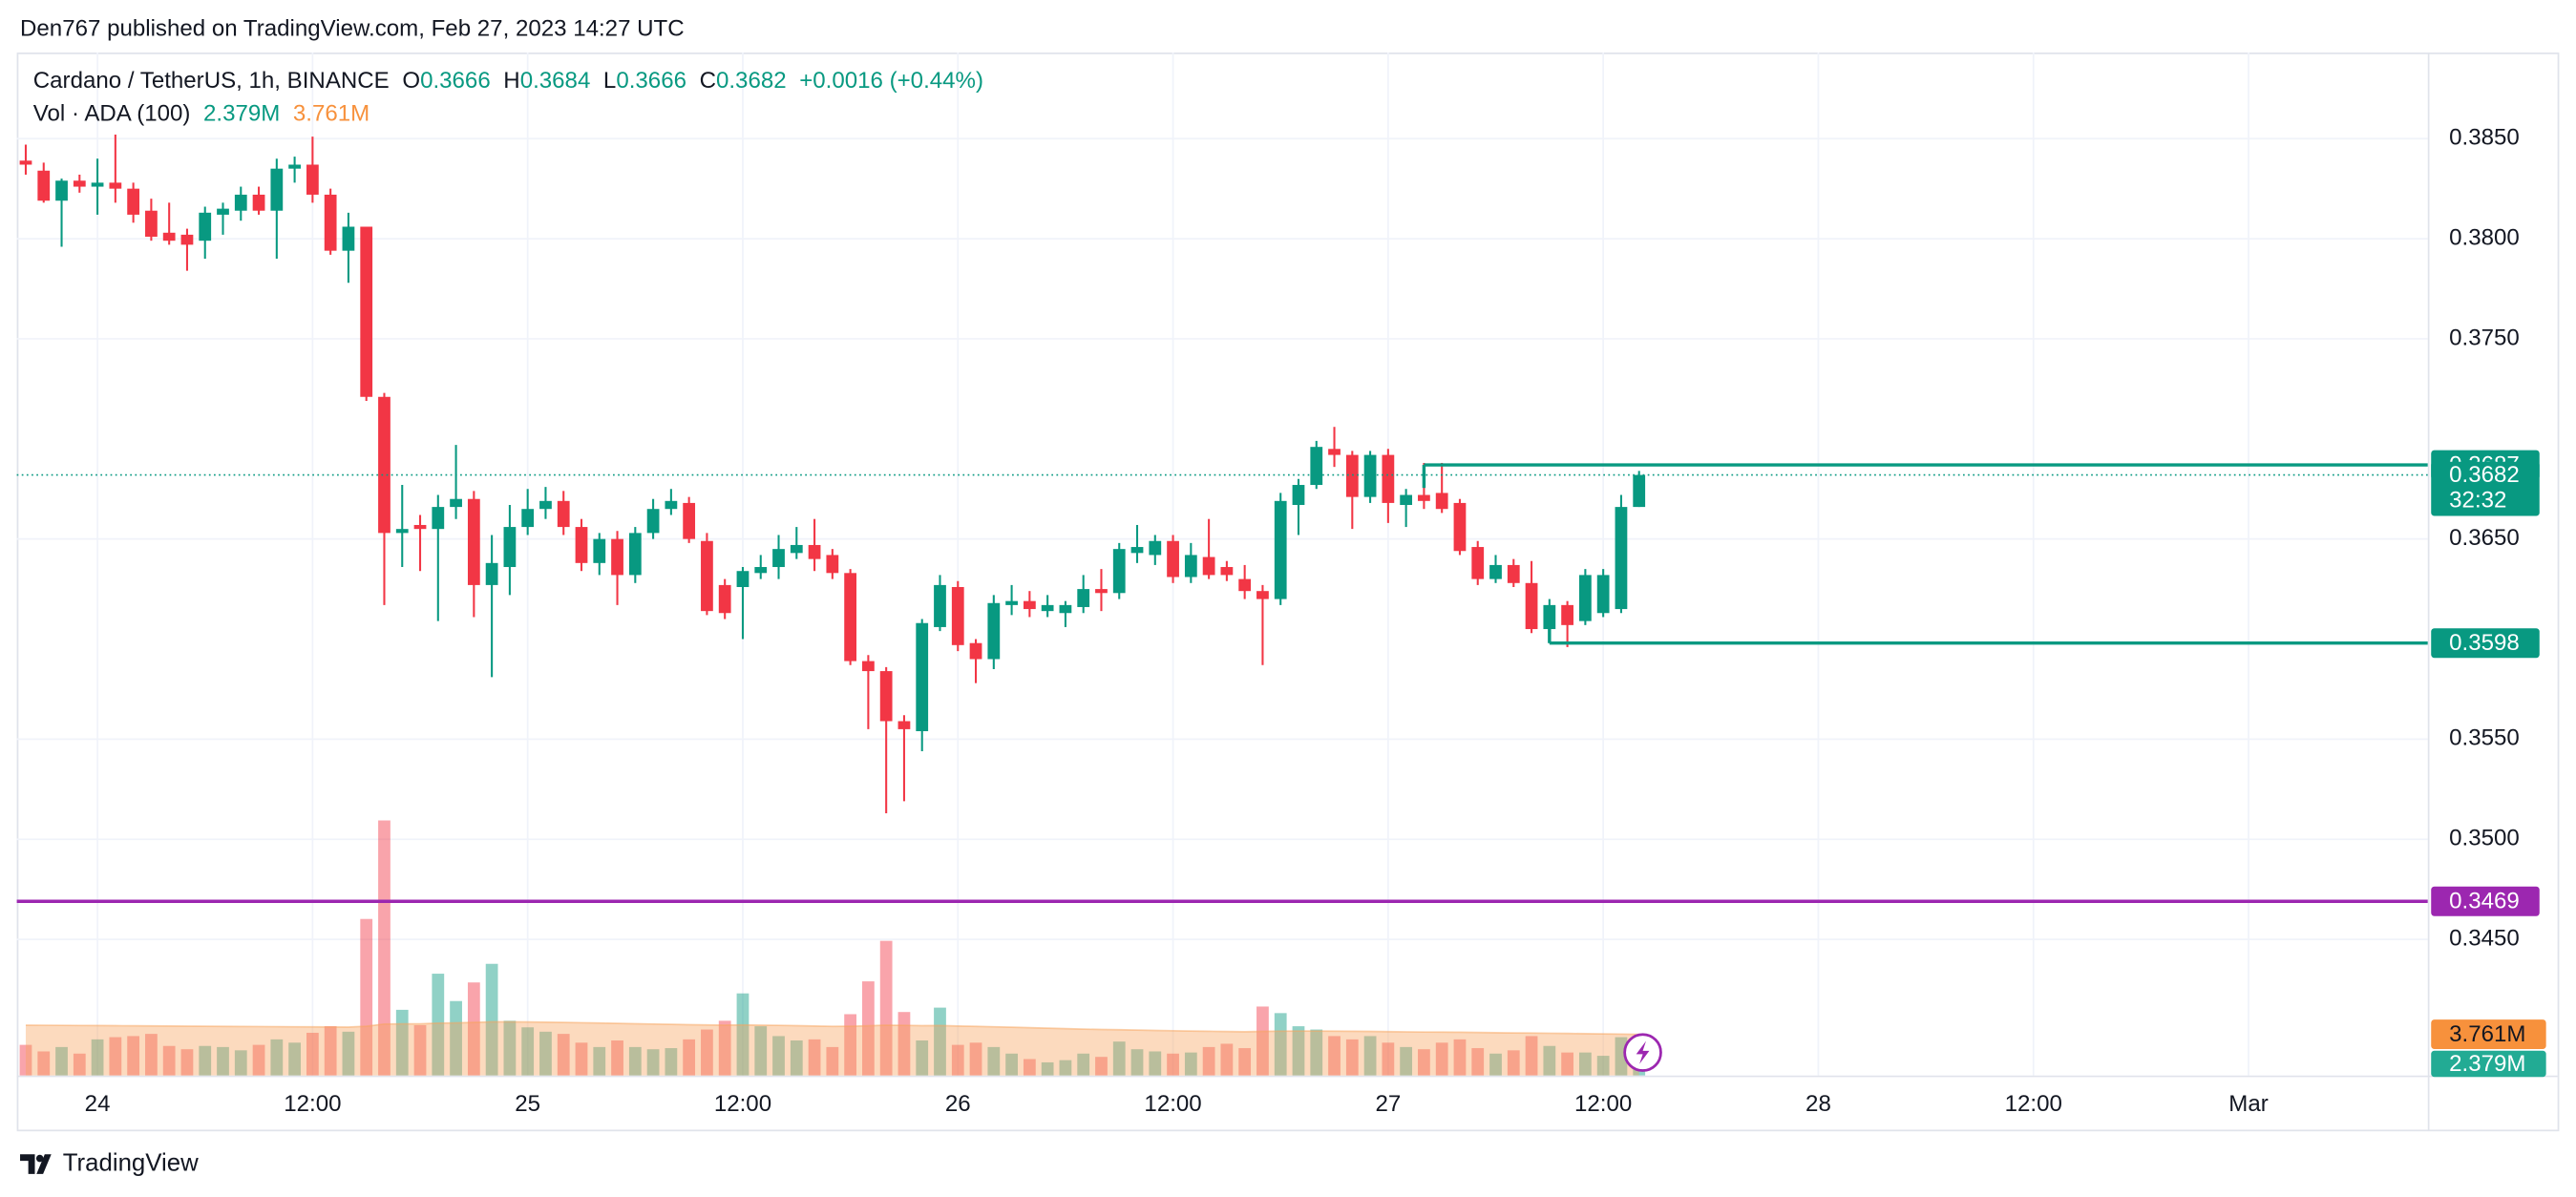  I want to click on symbol-title: Cardano / TetherUS, 1h, BINANCE, so click(211, 81).